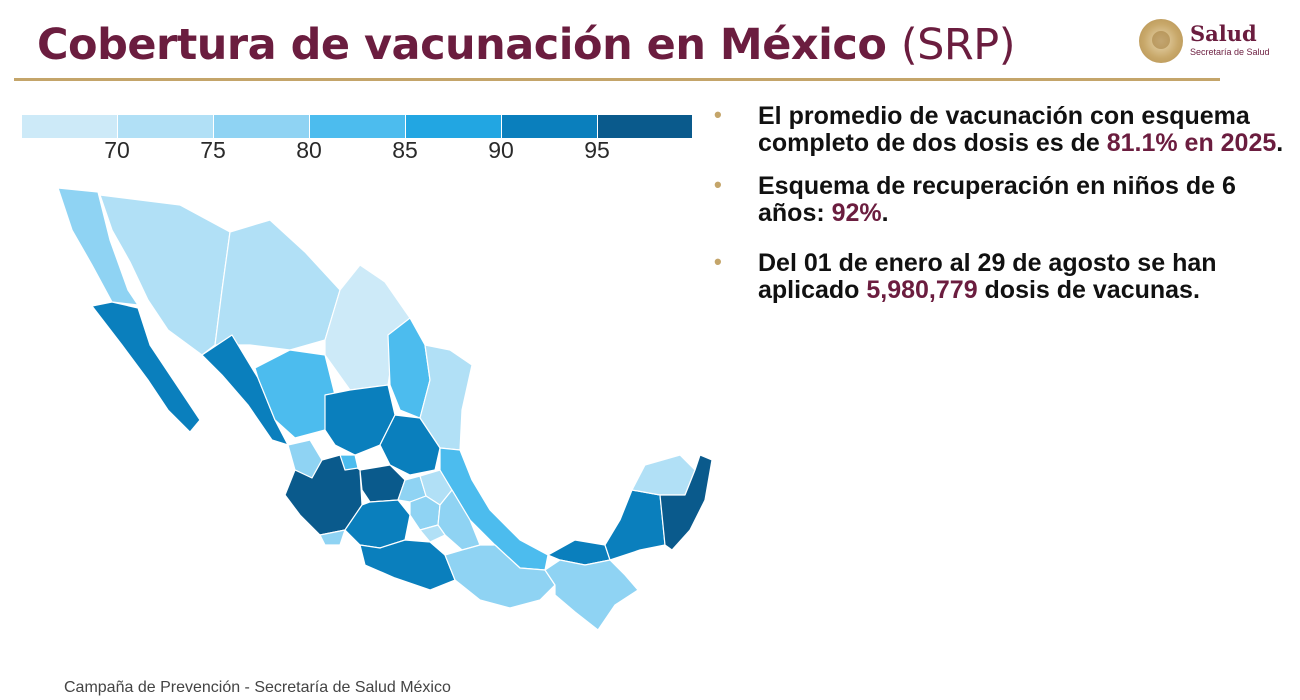 Image resolution: width=1300 pixels, height=700 pixels. I want to click on title-suffix: (SRP), so click(958, 45).